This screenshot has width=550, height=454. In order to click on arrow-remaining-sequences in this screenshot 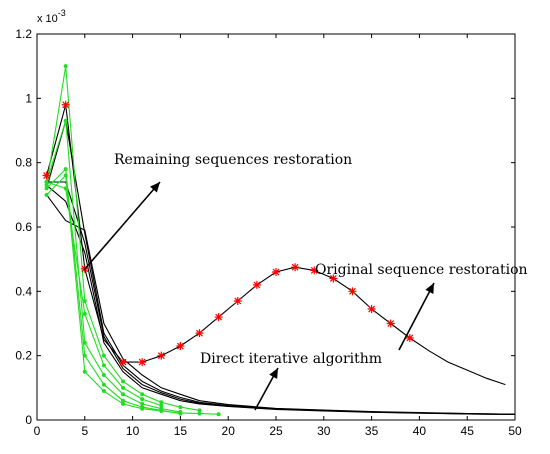, I will do `click(122, 226)`.